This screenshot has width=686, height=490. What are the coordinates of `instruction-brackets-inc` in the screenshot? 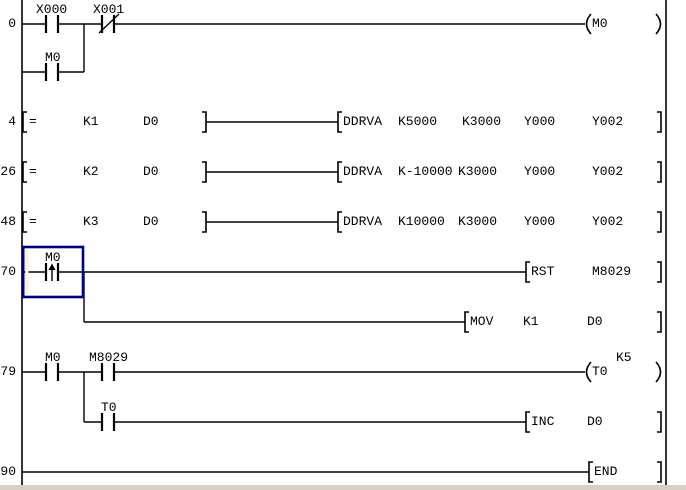 It's located at (593, 422).